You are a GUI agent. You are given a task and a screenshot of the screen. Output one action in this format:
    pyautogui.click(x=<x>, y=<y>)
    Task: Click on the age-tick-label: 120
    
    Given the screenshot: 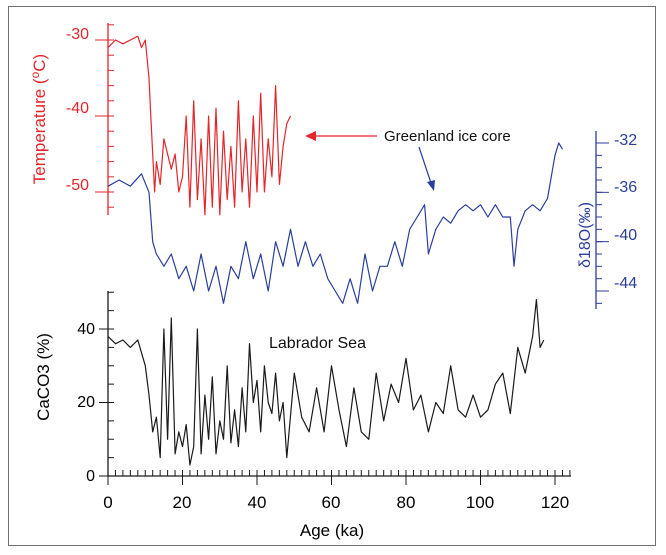 What is the action you would take?
    pyautogui.click(x=555, y=502)
    